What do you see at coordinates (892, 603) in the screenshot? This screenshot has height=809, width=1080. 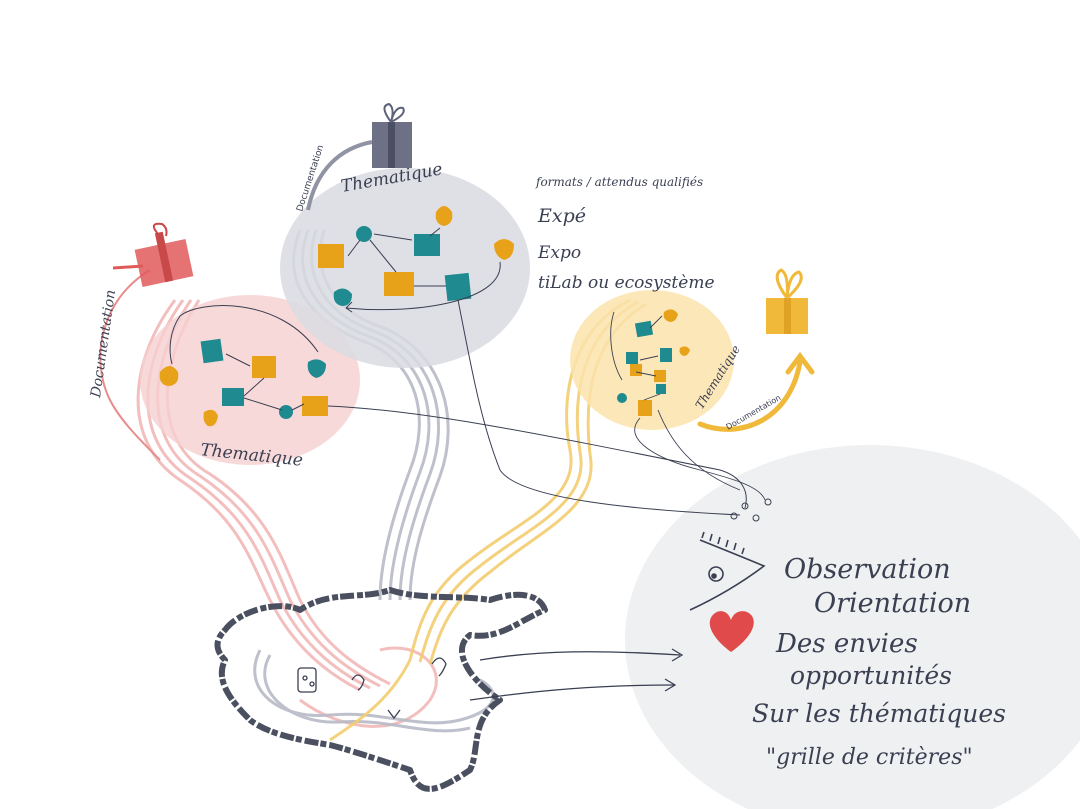 I see `observation-line-2: Orientation` at bounding box center [892, 603].